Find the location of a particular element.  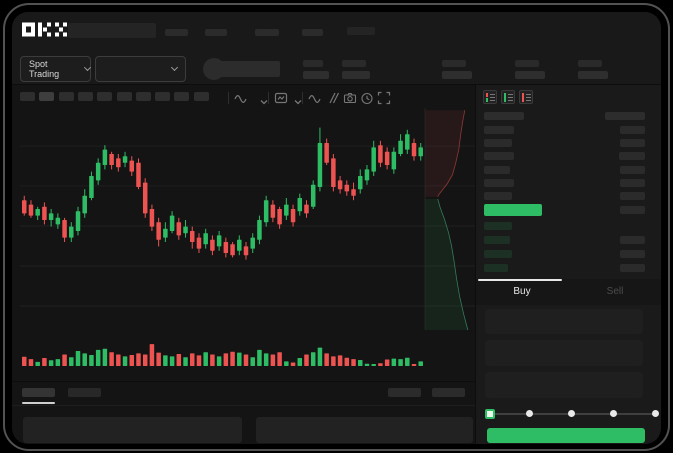

current-price-bar is located at coordinates (513, 210).